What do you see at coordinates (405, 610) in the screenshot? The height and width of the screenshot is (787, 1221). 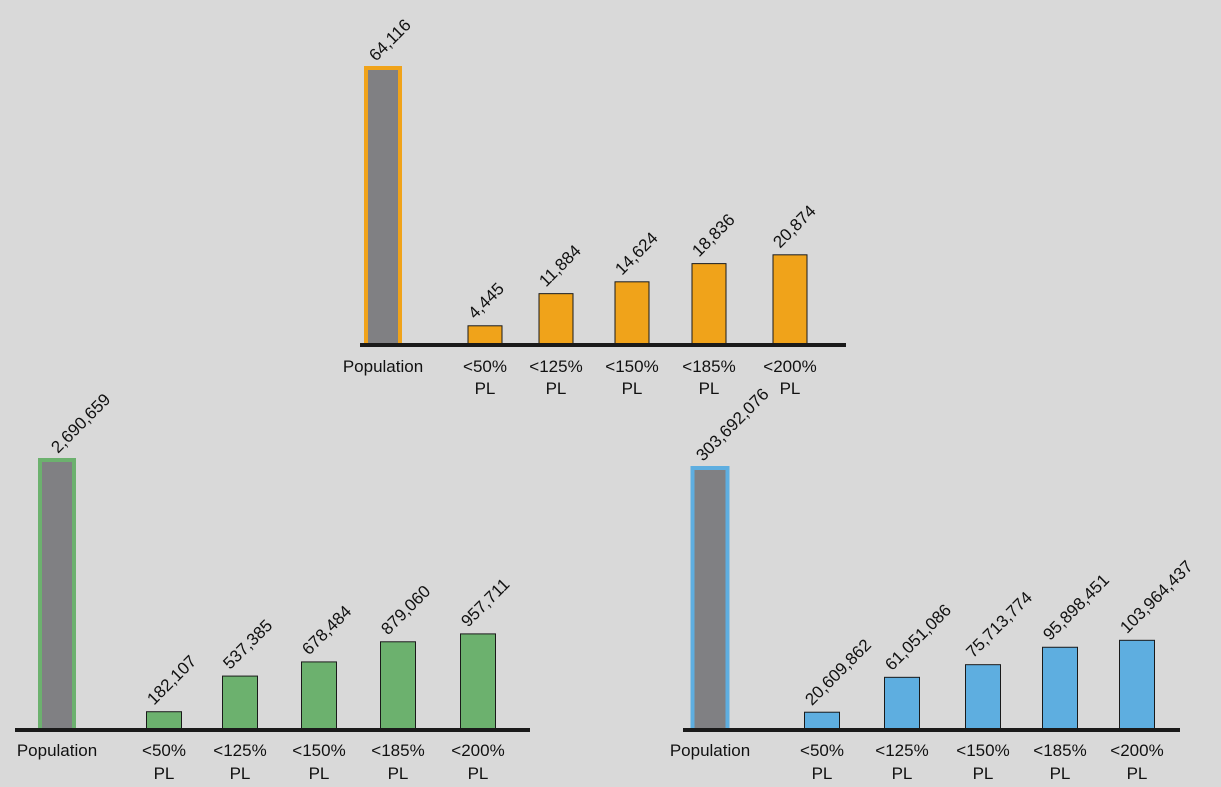 I see `green-chart-data-label-4: 879,060` at bounding box center [405, 610].